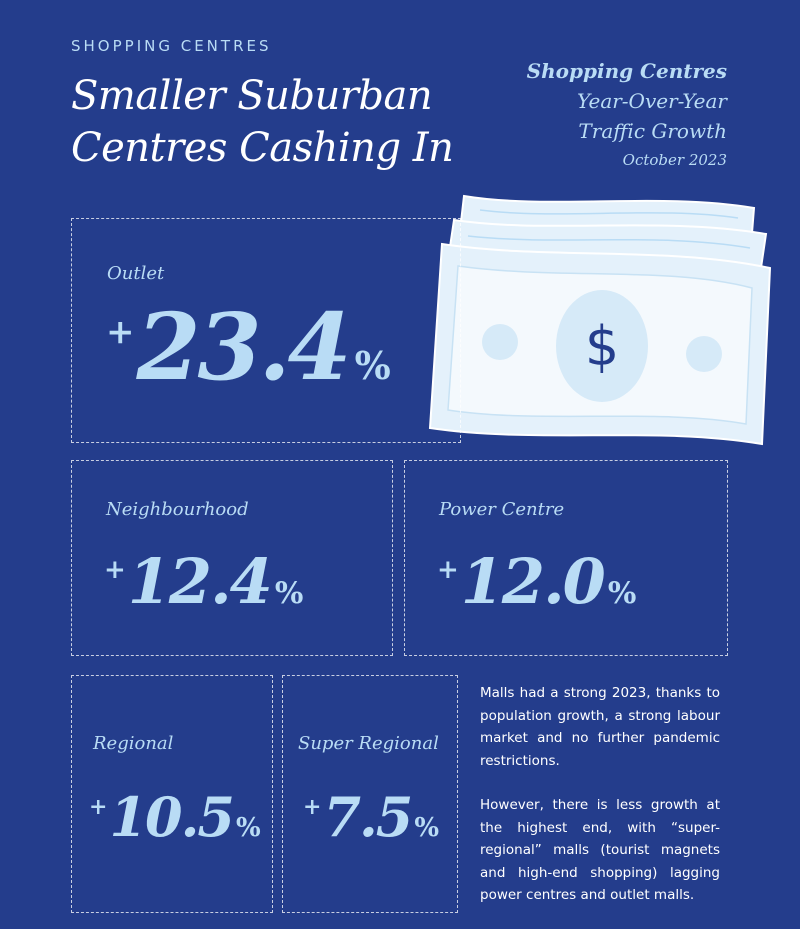 The height and width of the screenshot is (929, 800). I want to click on kicker: SHOPPING CENTRES, so click(171, 46).